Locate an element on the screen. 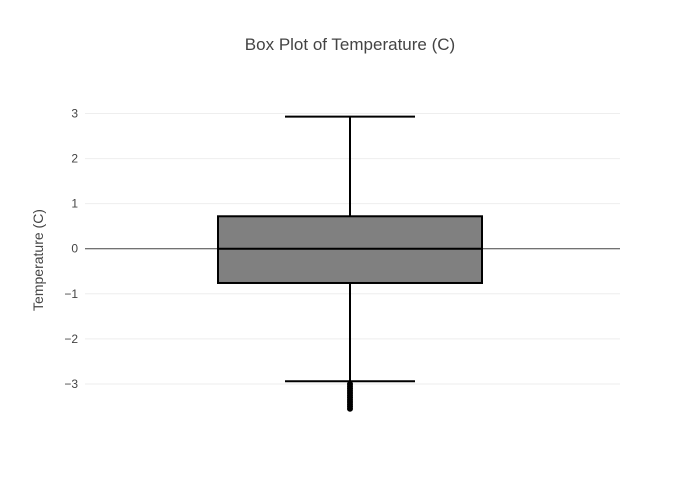 This screenshot has height=500, width=700. y-axis-label: Temperature (C) is located at coordinates (38, 260).